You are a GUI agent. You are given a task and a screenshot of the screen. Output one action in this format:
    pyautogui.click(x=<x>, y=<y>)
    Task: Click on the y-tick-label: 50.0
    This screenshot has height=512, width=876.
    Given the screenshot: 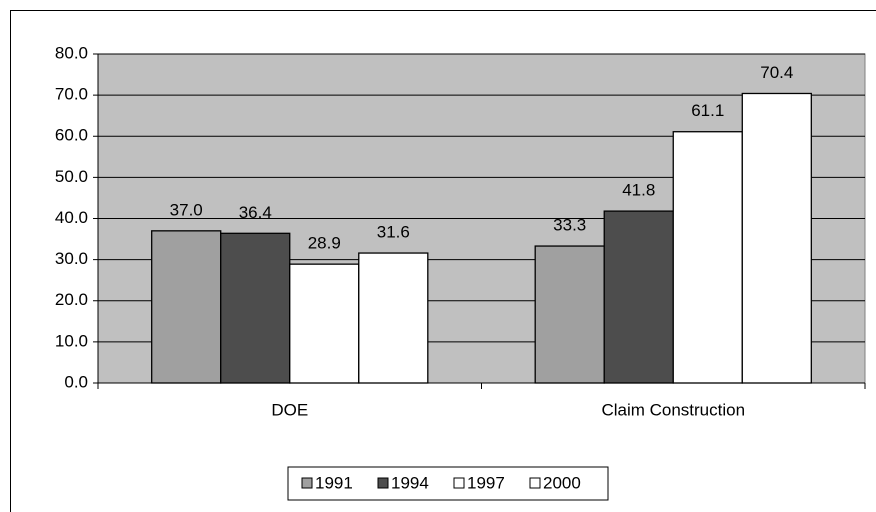 What is the action you would take?
    pyautogui.click(x=71, y=176)
    